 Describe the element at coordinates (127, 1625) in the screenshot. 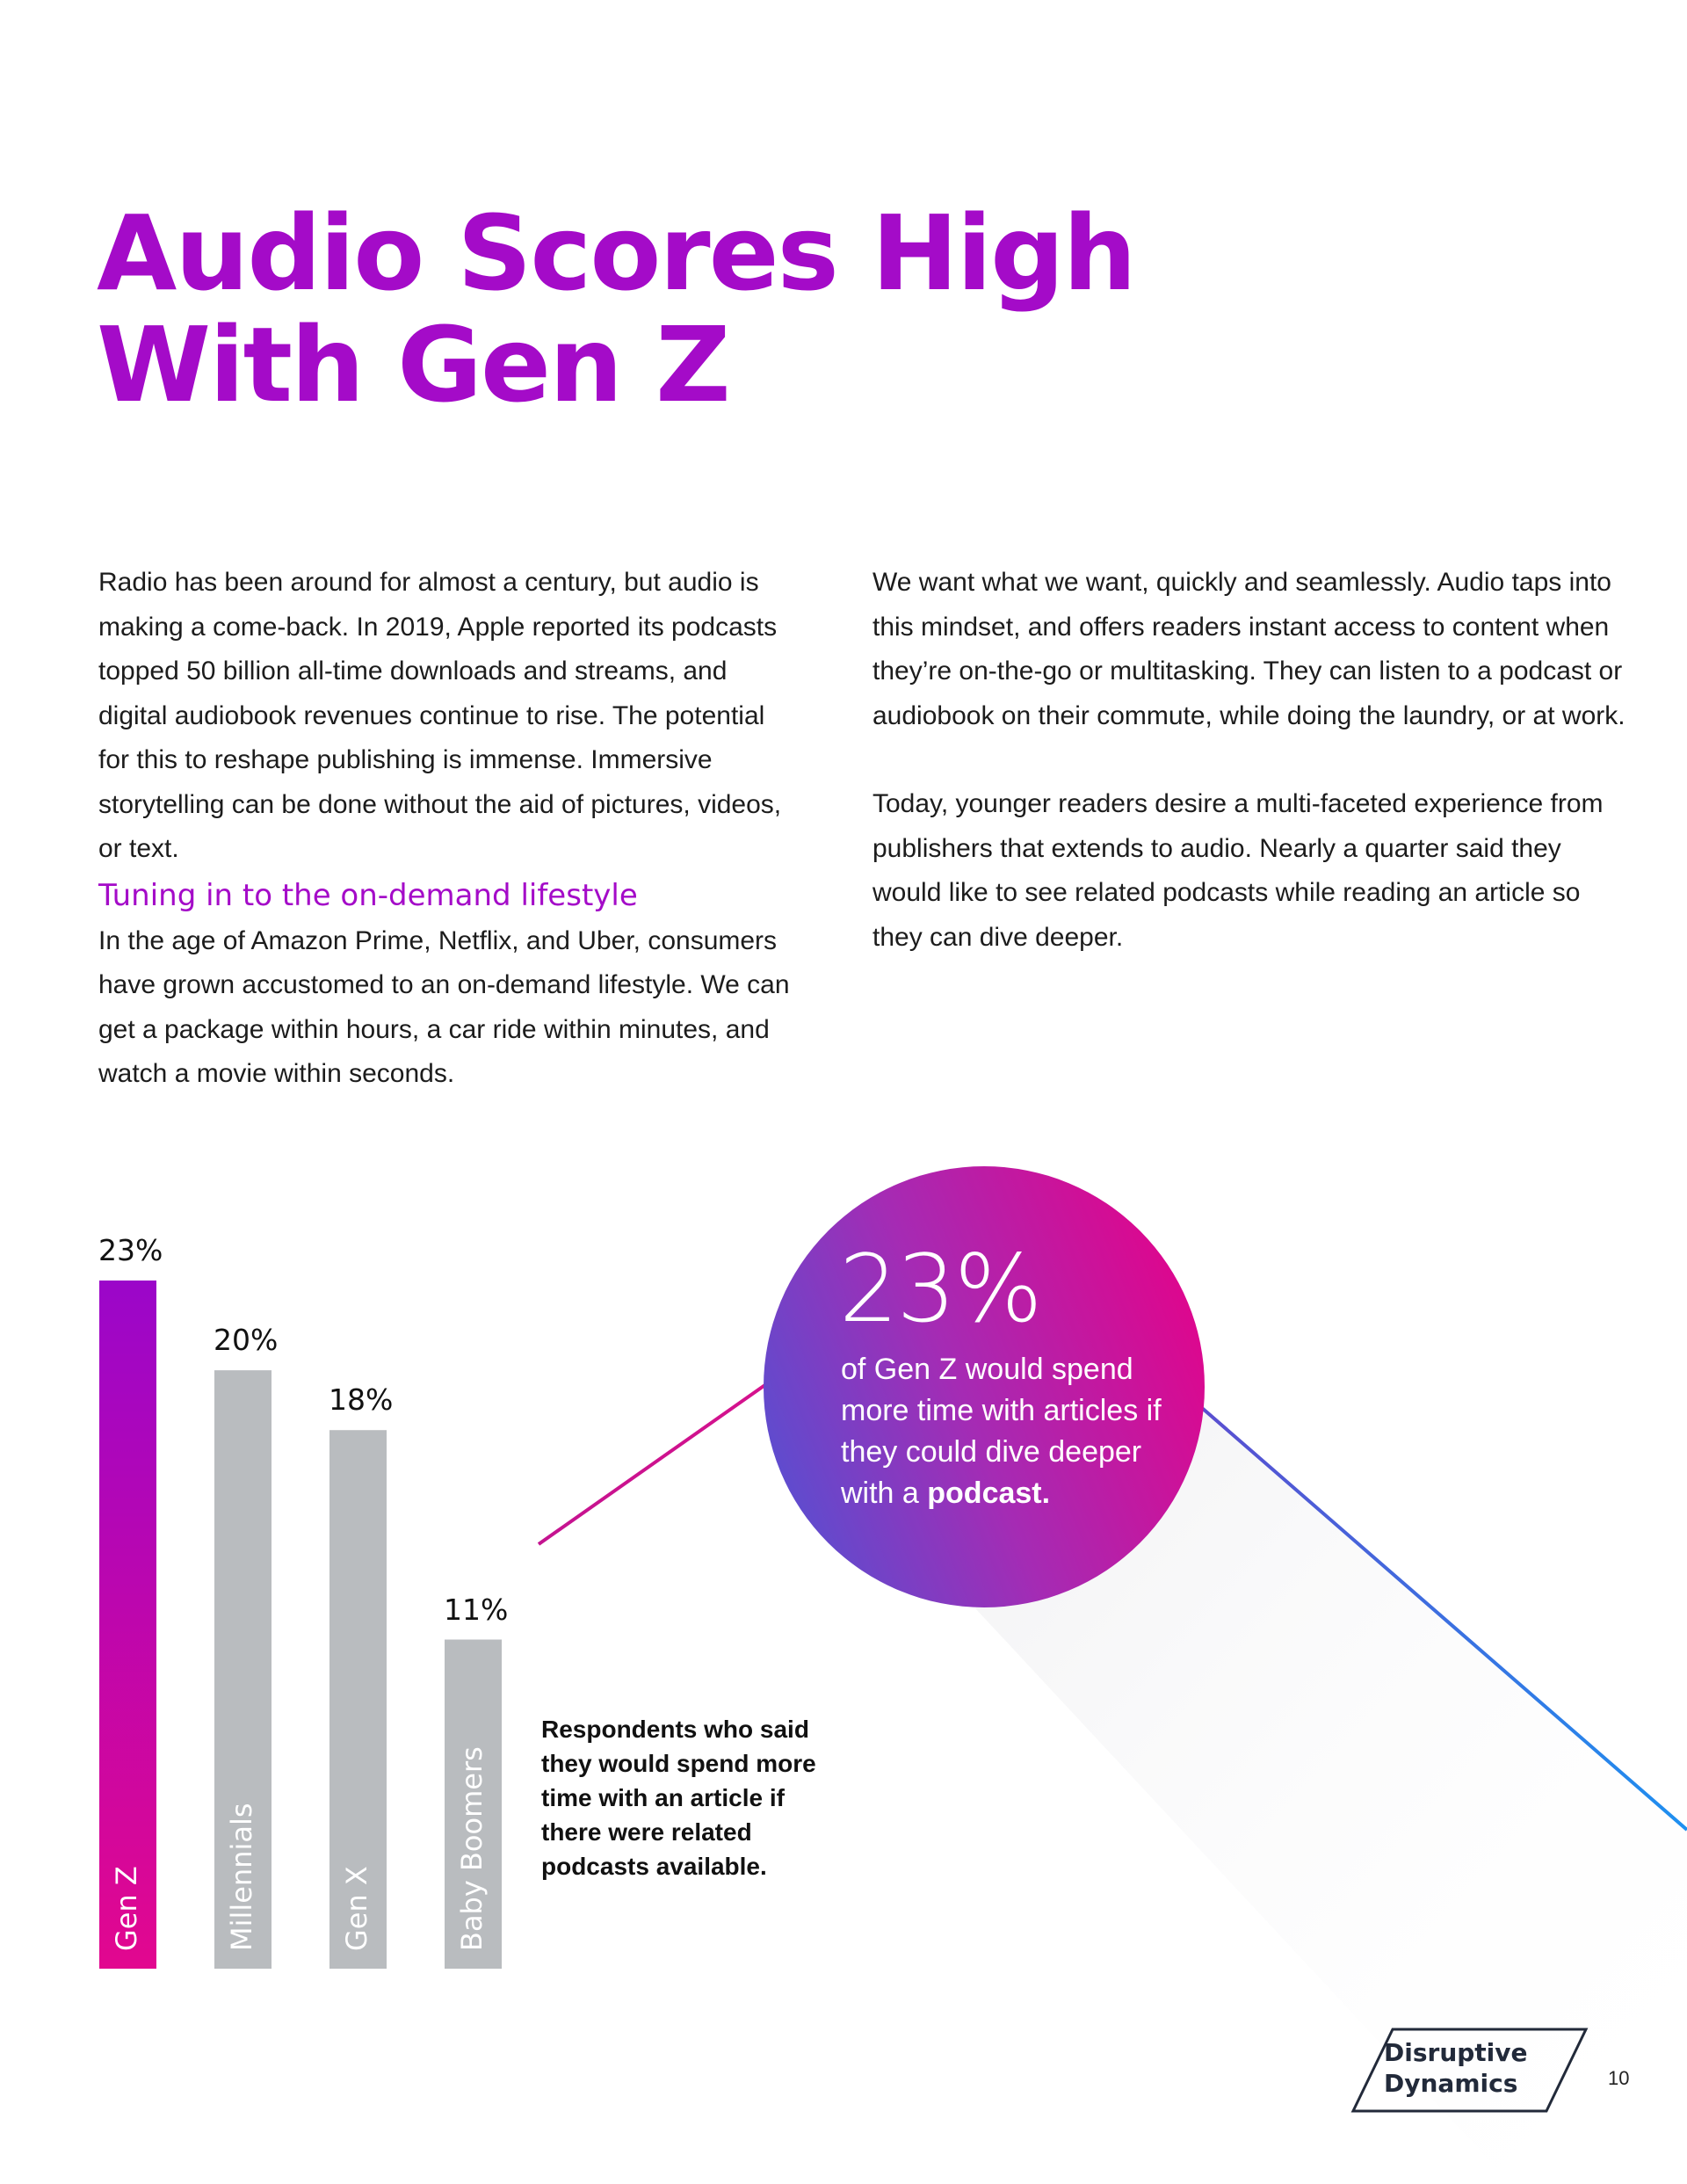

I see `bar-gen-z` at that location.